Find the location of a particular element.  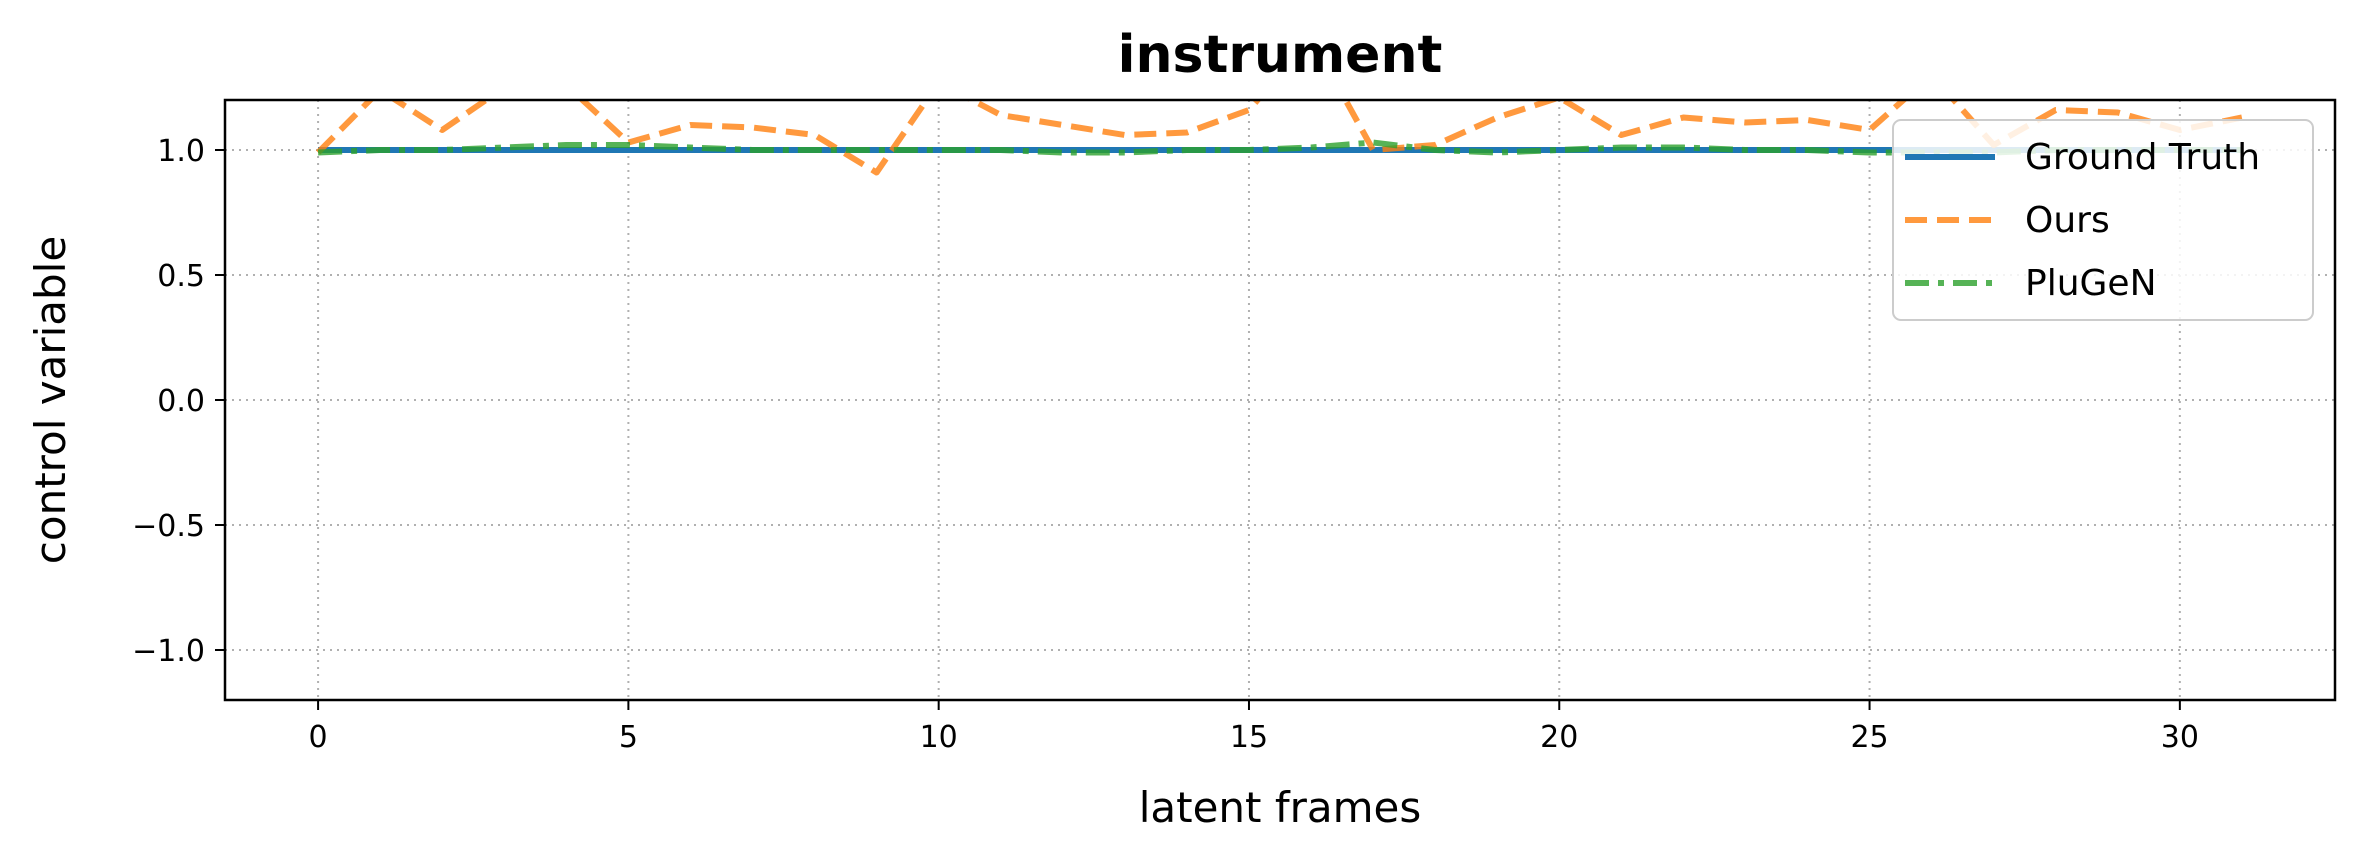

x-tick-label: 30 is located at coordinates (2180, 737).